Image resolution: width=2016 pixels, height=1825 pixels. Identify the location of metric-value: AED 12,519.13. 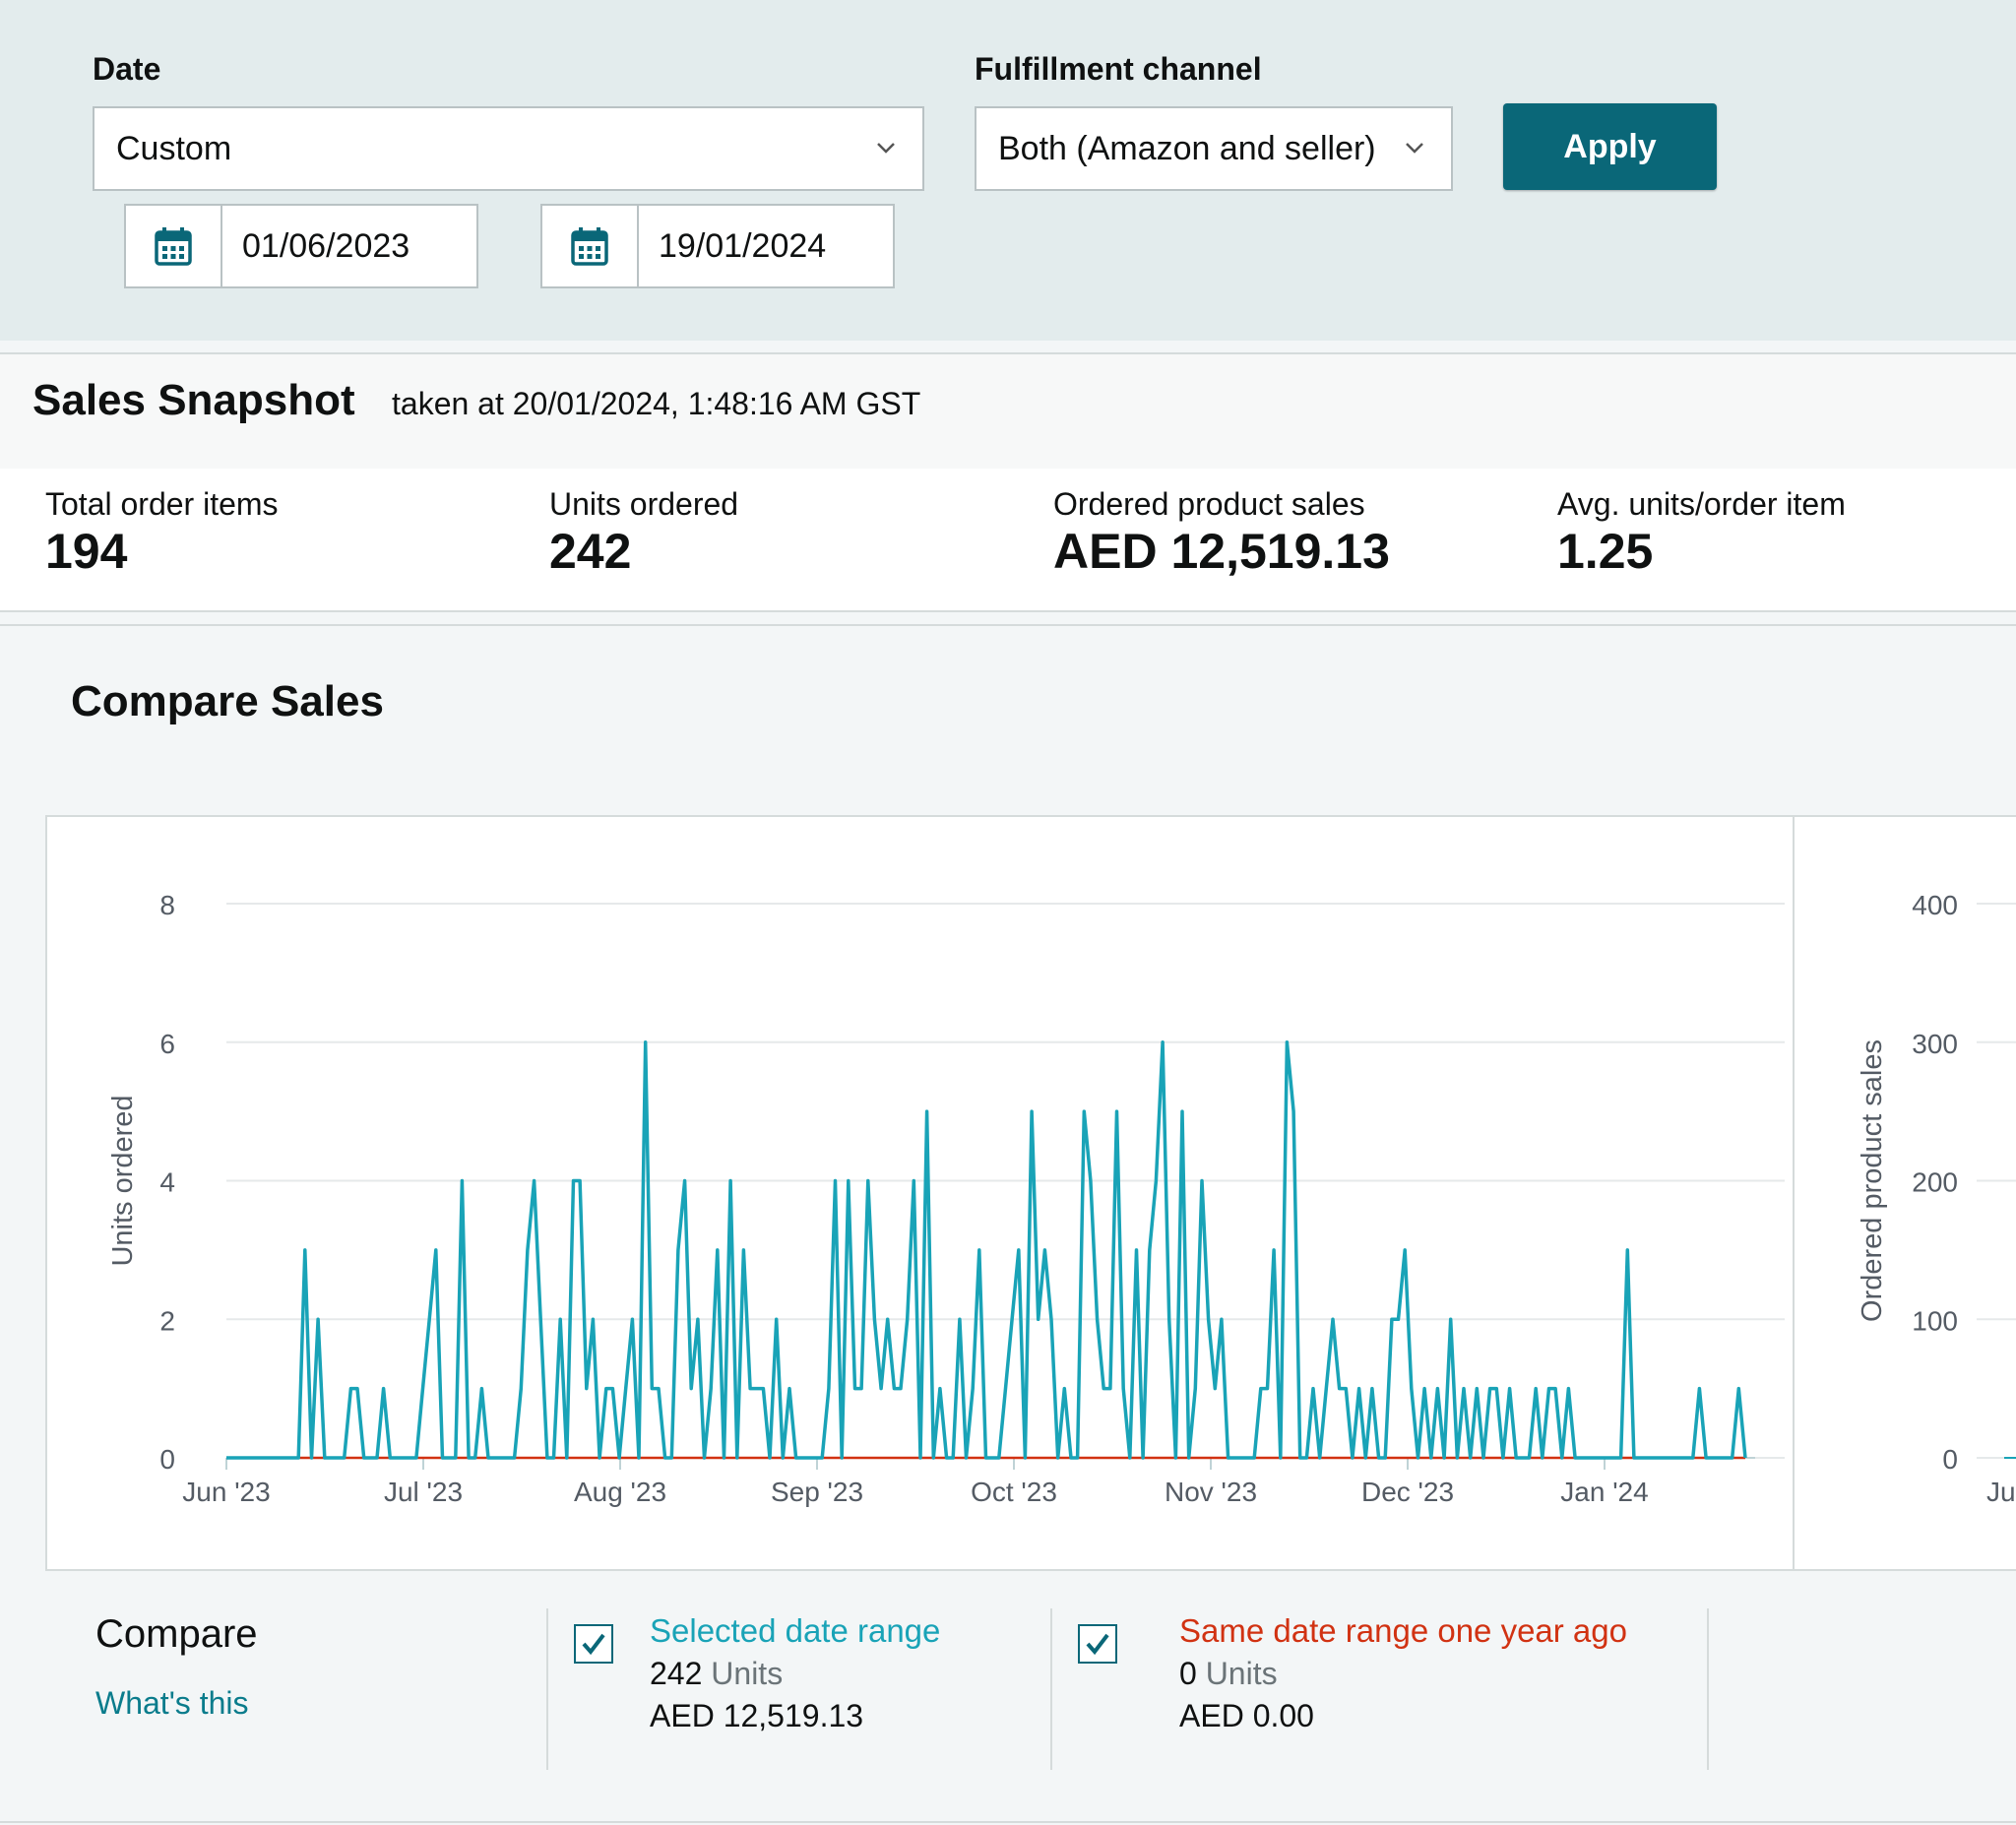
(1221, 552).